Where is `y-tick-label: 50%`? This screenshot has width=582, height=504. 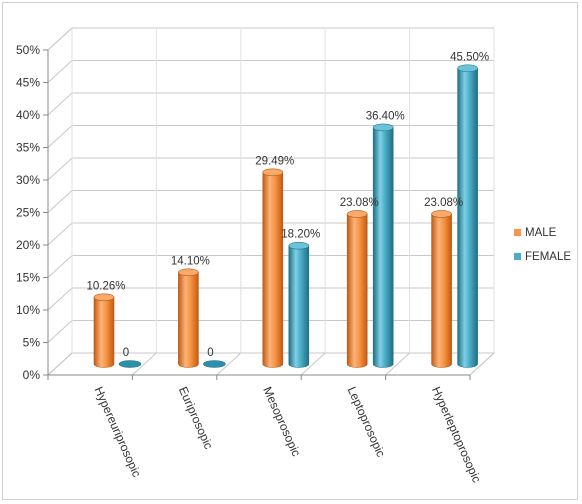
y-tick-label: 50% is located at coordinates (28, 50).